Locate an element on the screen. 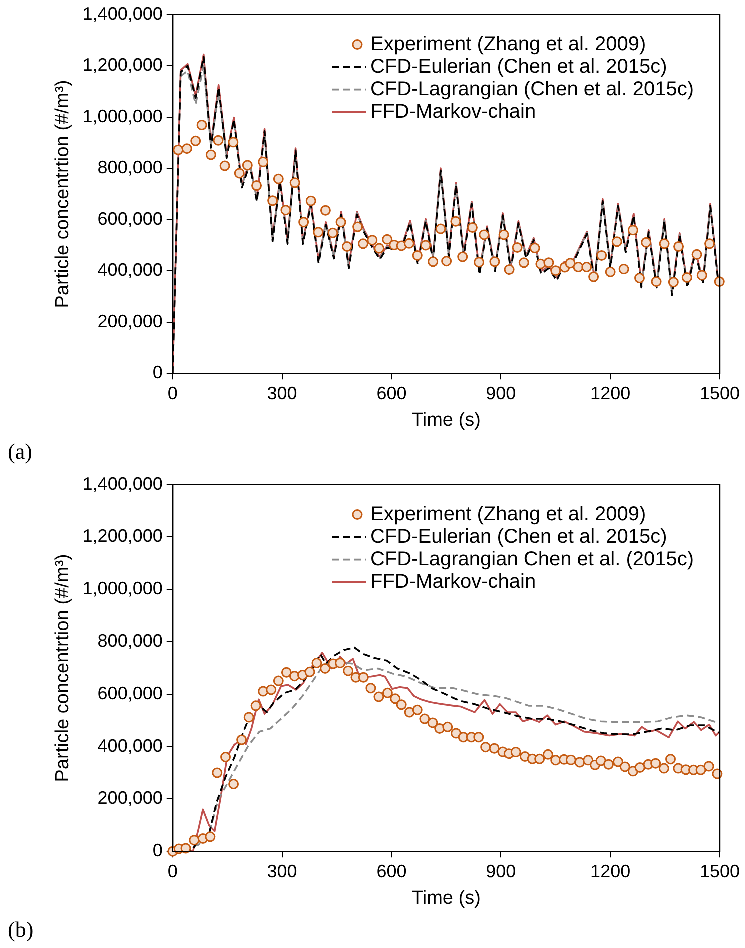 The image size is (745, 948). text: (b) is located at coordinates (21, 929).